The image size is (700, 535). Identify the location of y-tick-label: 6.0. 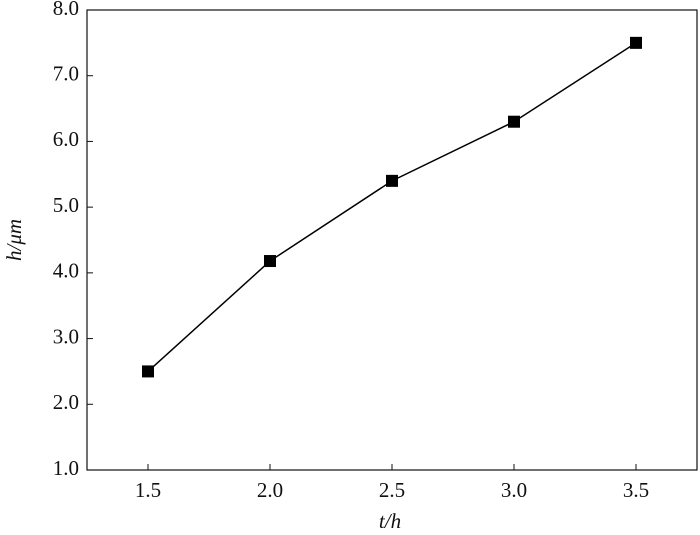
(66, 139).